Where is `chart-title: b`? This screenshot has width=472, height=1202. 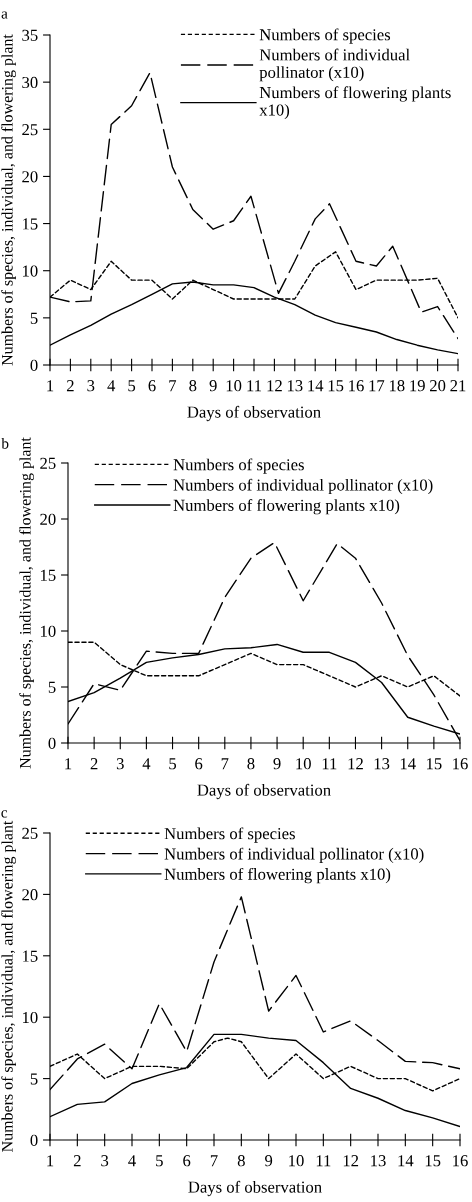
chart-title: b is located at coordinates (5, 443).